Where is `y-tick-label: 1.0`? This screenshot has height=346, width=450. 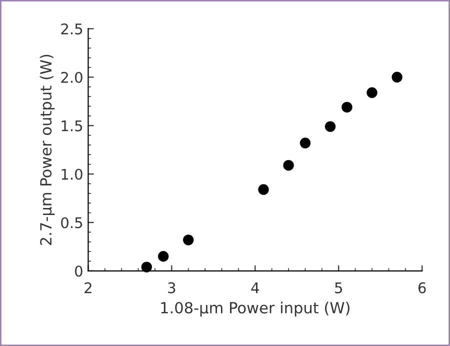
y-tick-label: 1.0 is located at coordinates (72, 174).